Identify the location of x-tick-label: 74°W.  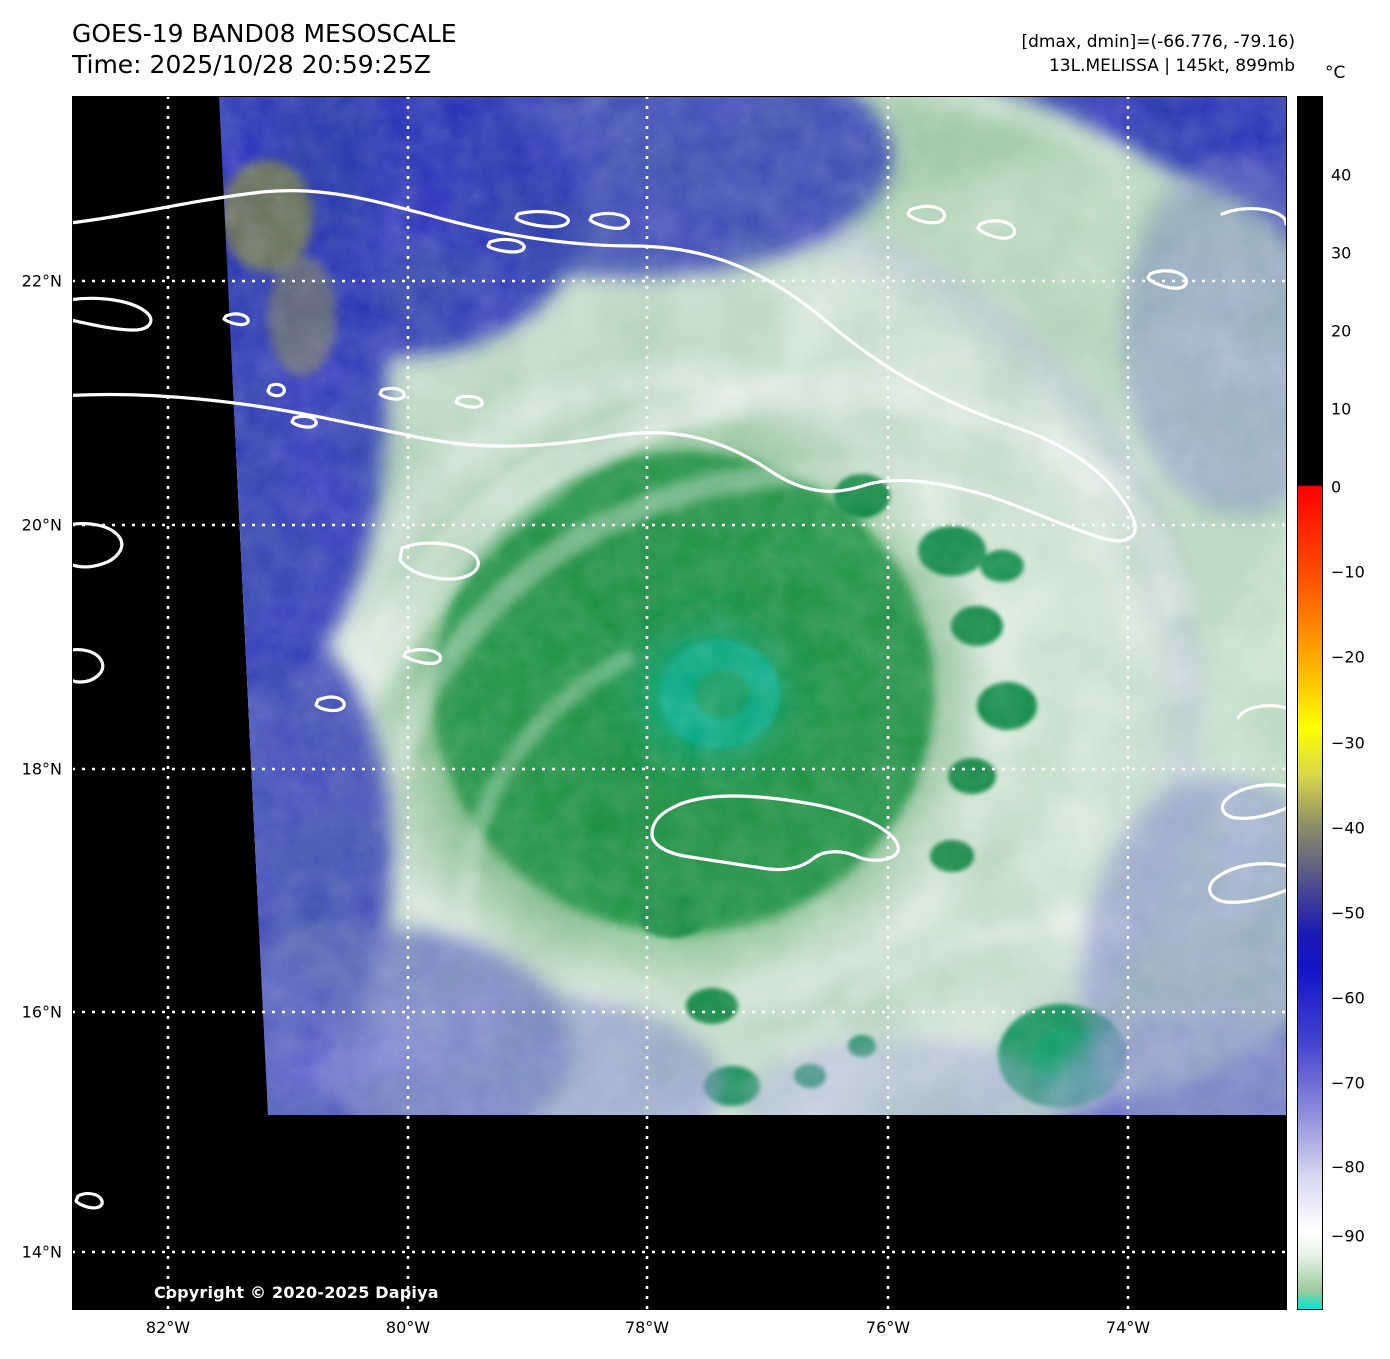
(1128, 1327).